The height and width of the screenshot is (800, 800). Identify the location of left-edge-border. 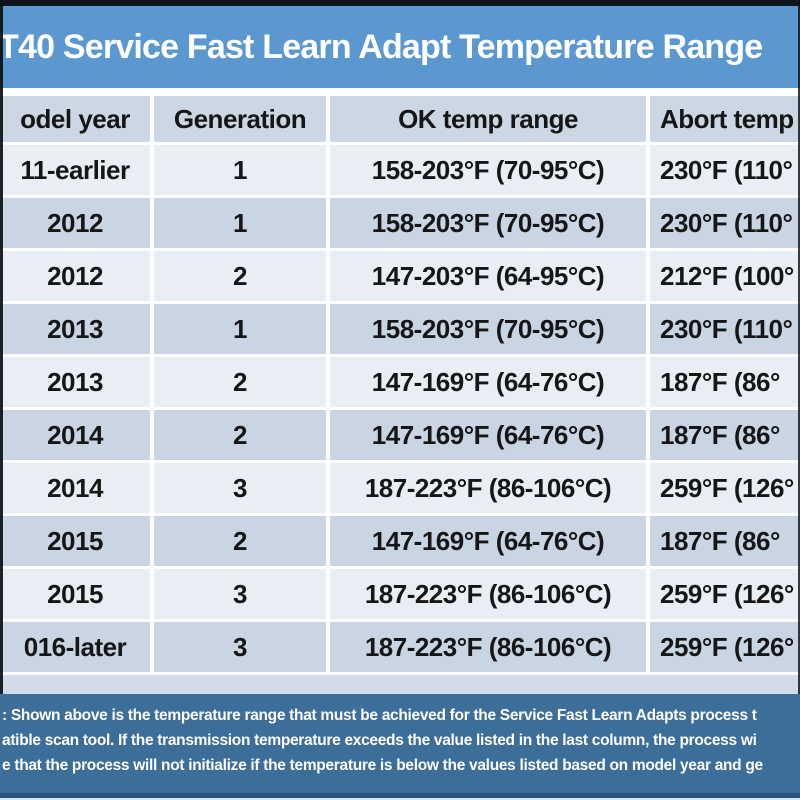
(1, 347).